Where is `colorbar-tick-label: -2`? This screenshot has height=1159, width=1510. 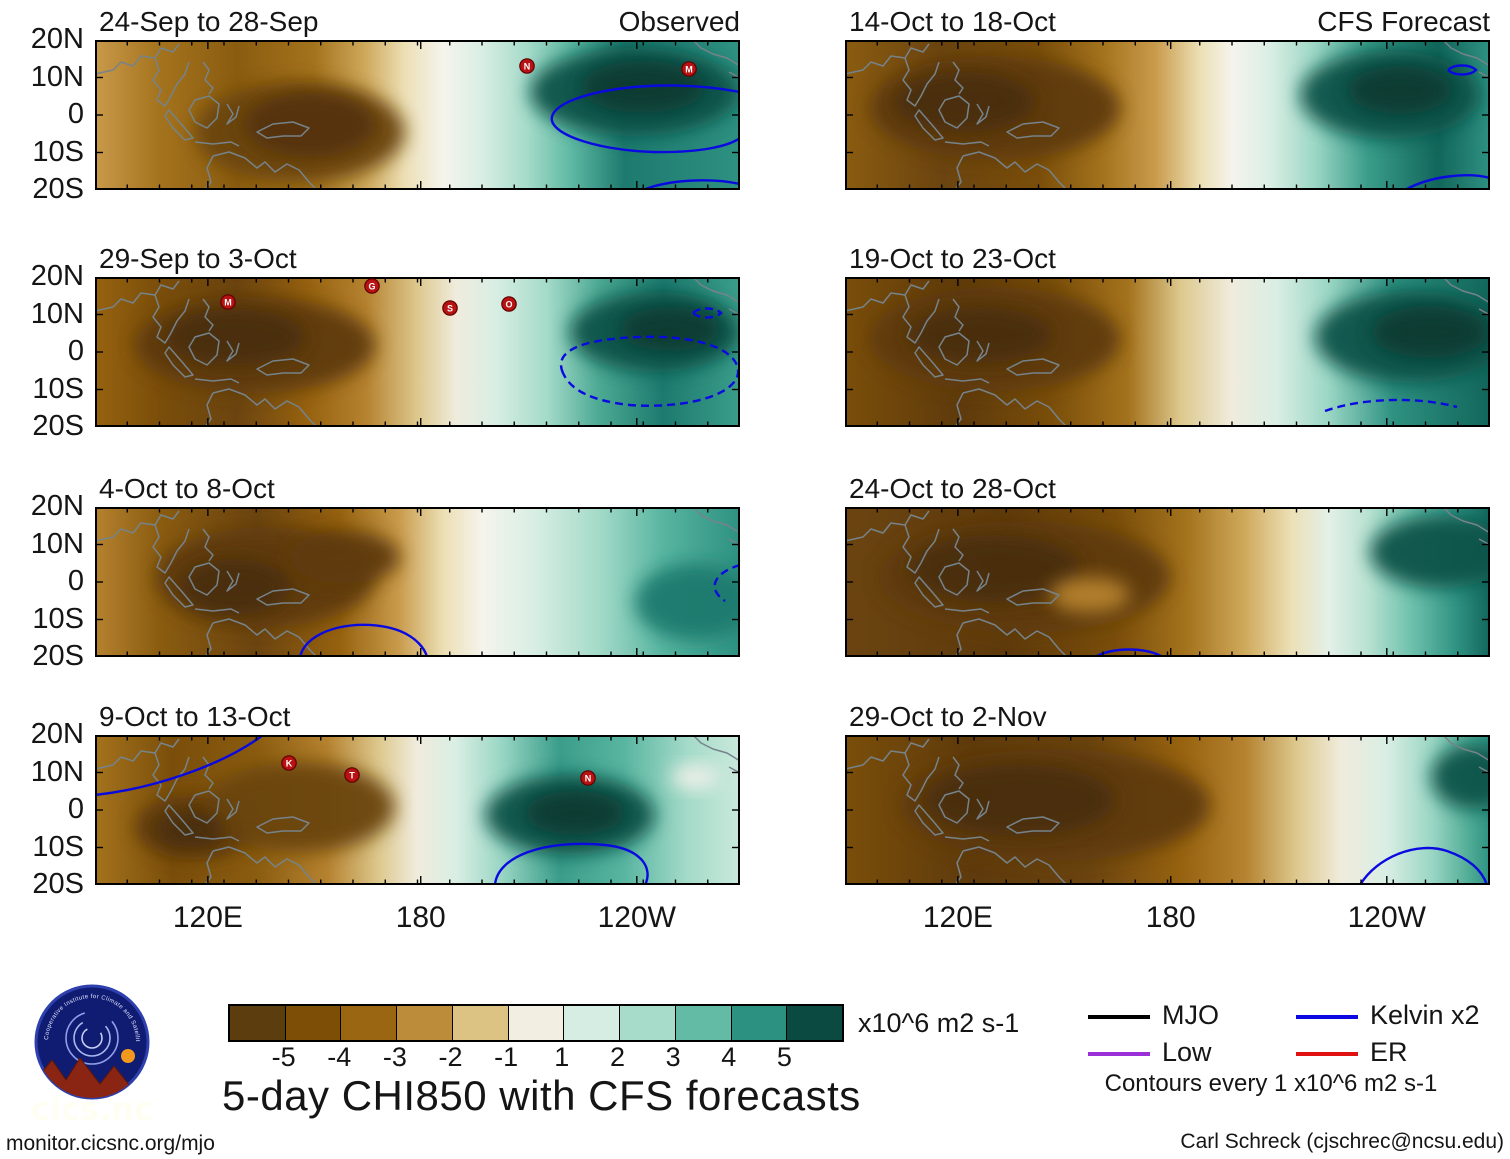
colorbar-tick-label: -2 is located at coordinates (450, 1057).